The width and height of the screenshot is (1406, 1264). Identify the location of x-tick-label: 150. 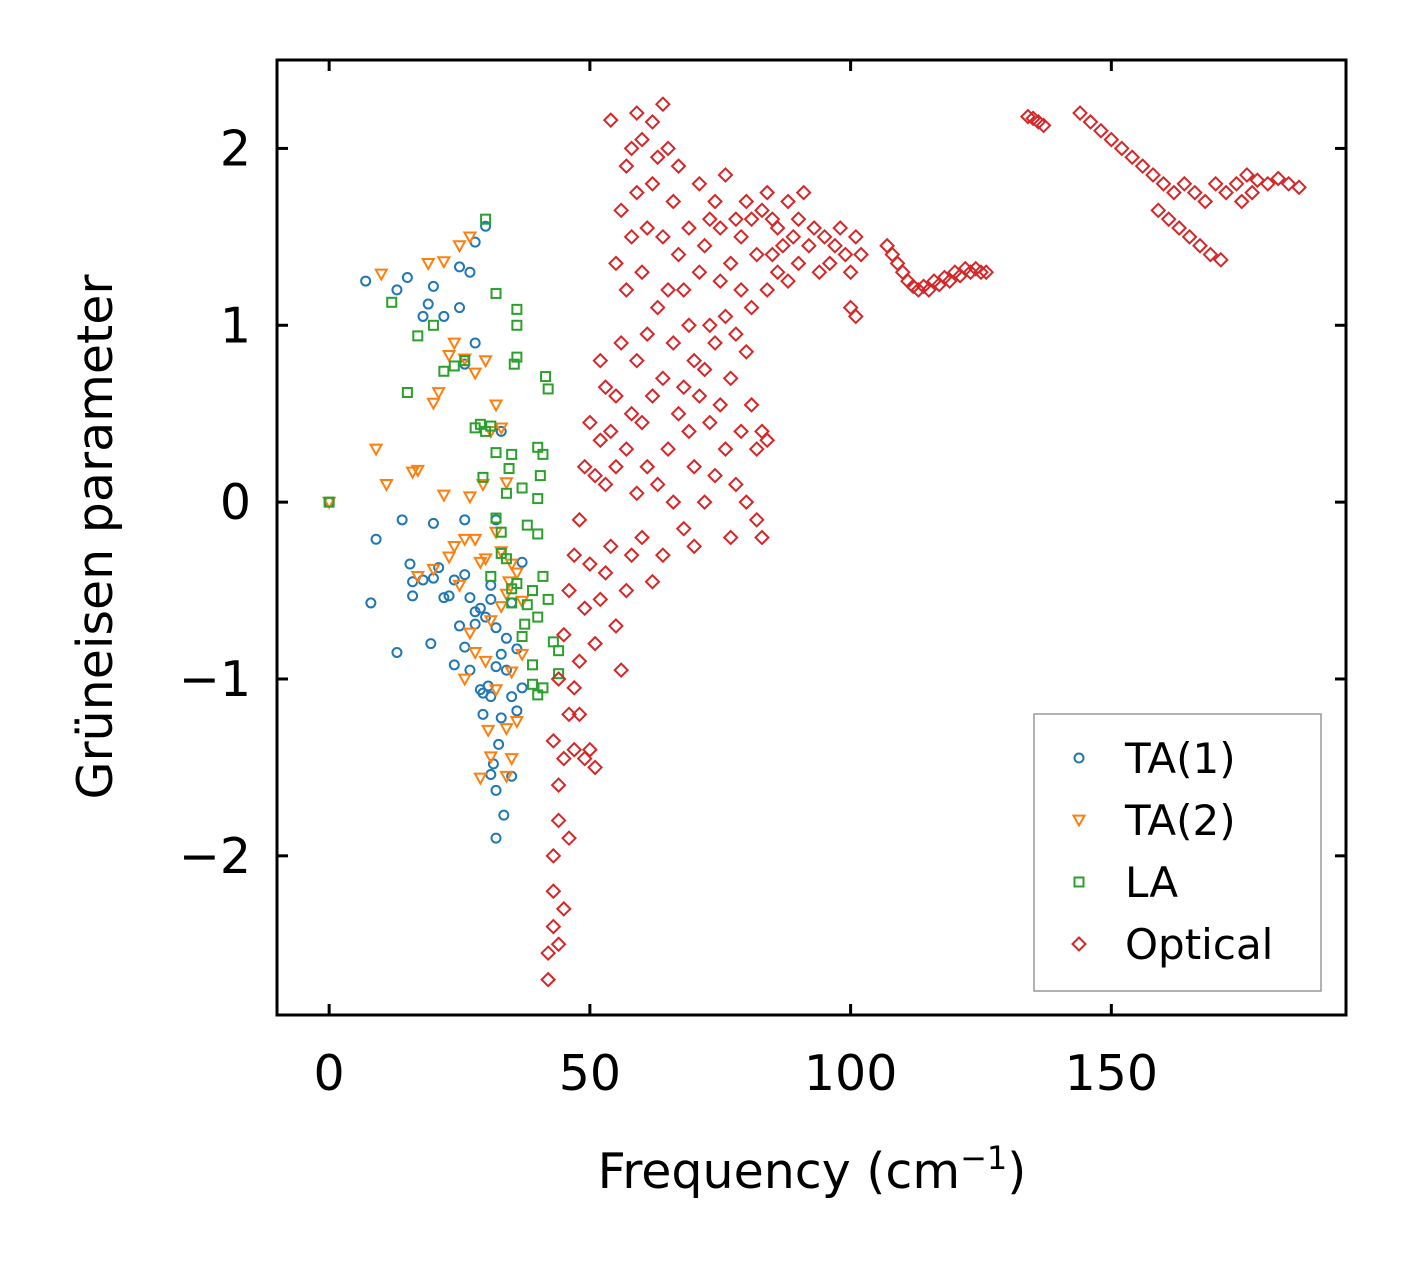
(1112, 1073).